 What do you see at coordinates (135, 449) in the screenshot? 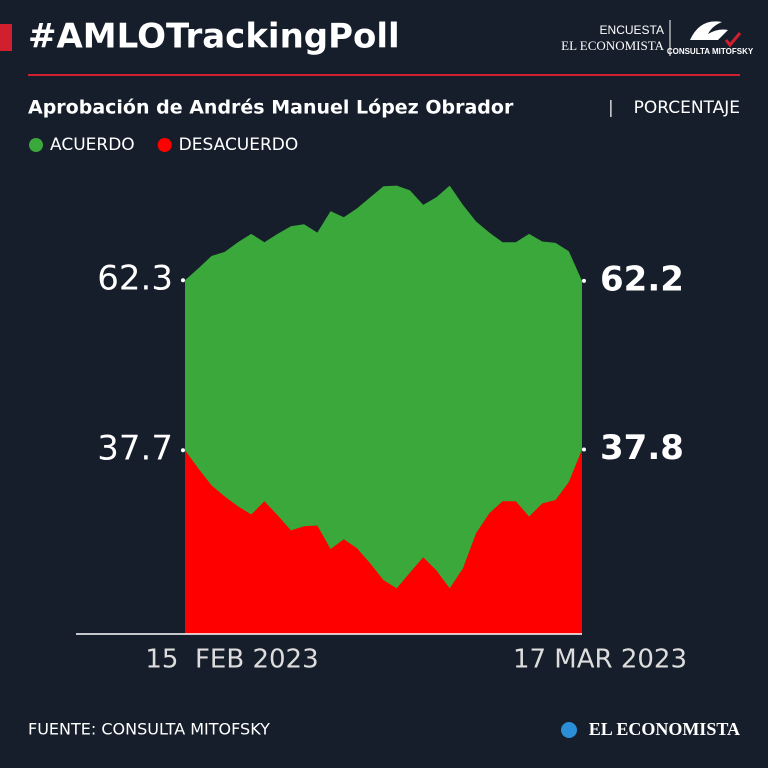
I see `value-label: 37.7` at bounding box center [135, 449].